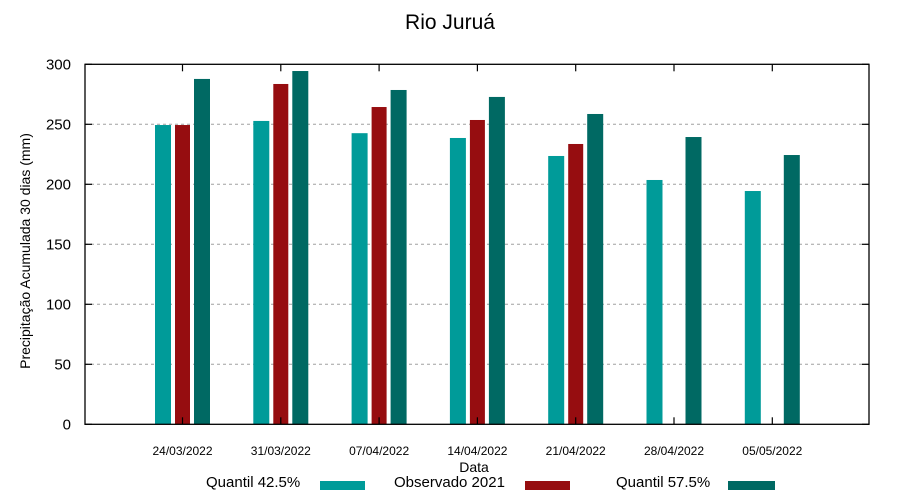  I want to click on x-tick-label: 07/04/2022, so click(379, 451).